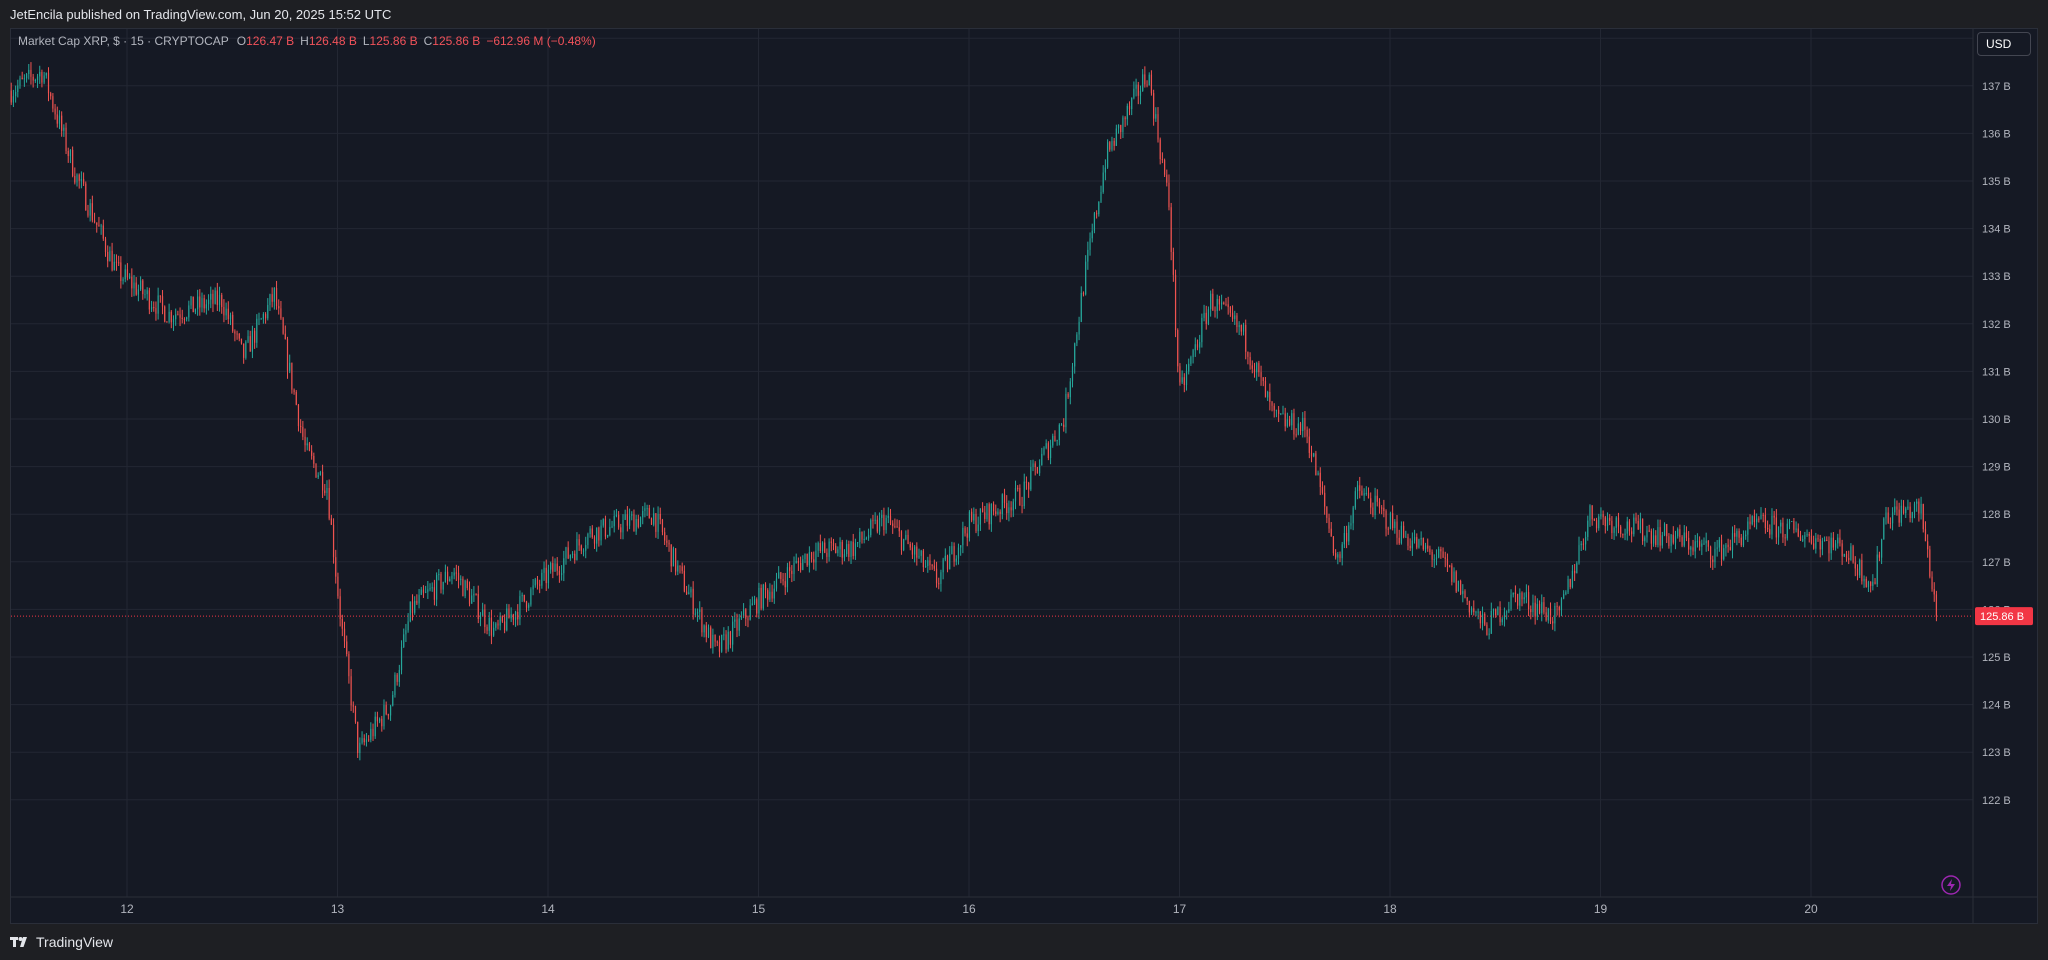 The width and height of the screenshot is (2048, 960). What do you see at coordinates (61, 942) in the screenshot?
I see `tradingview-logo: TradingView` at bounding box center [61, 942].